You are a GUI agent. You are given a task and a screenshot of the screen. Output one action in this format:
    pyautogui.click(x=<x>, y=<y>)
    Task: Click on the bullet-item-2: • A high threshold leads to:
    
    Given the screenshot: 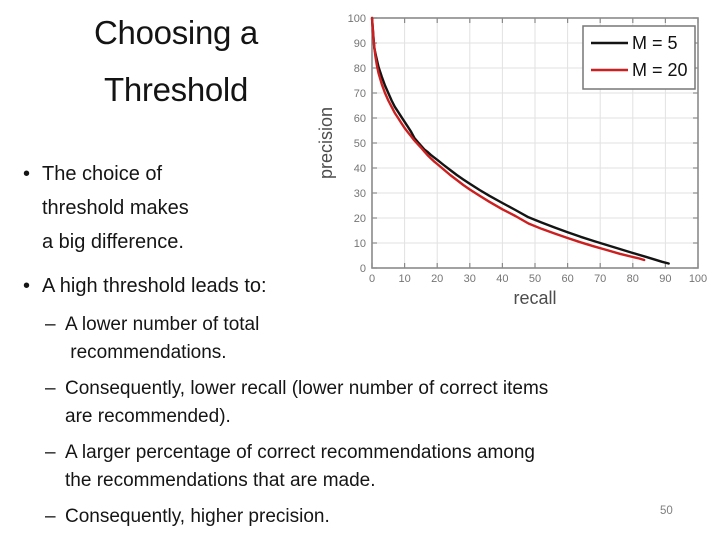 What is the action you would take?
    pyautogui.click(x=362, y=286)
    